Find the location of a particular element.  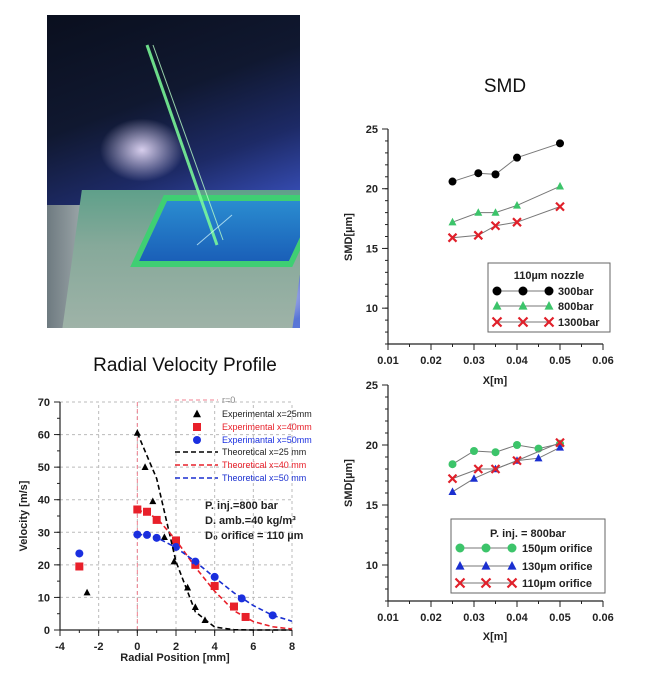

legend-label: r=0 is located at coordinates (228, 400).